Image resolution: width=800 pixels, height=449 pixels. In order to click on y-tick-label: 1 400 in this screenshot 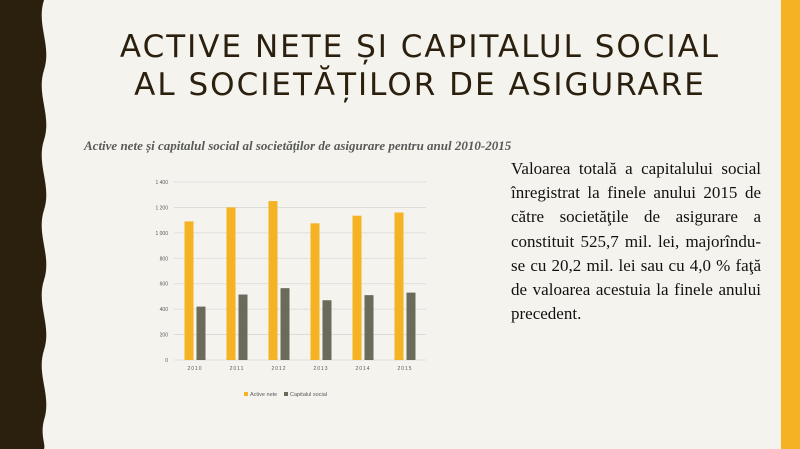, I will do `click(161, 183)`.